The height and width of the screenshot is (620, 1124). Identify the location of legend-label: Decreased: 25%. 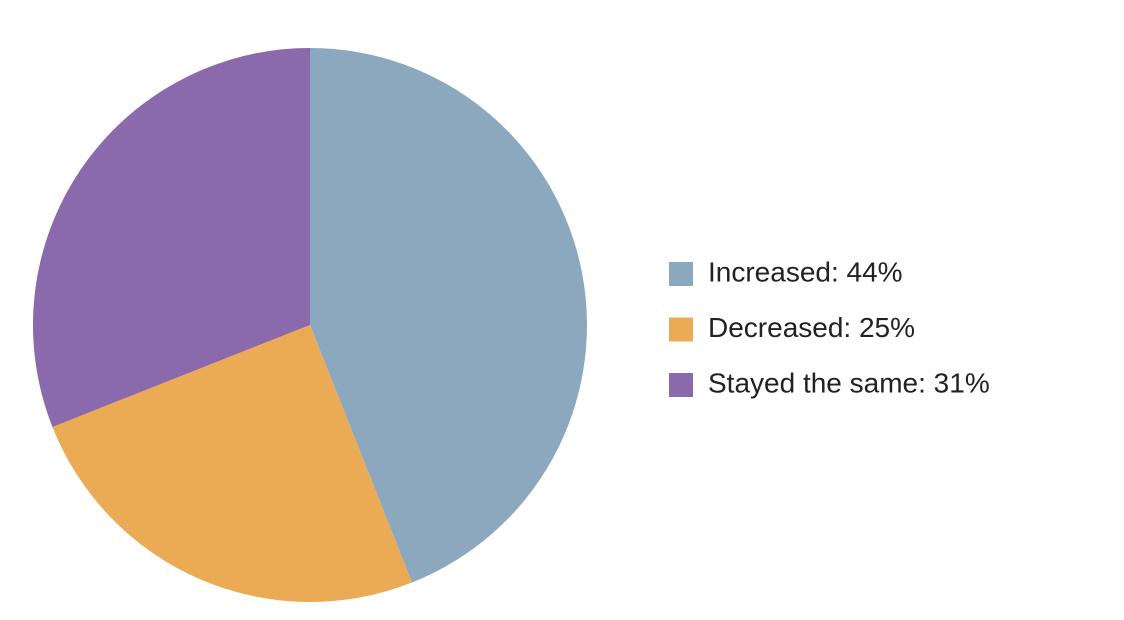
(811, 327).